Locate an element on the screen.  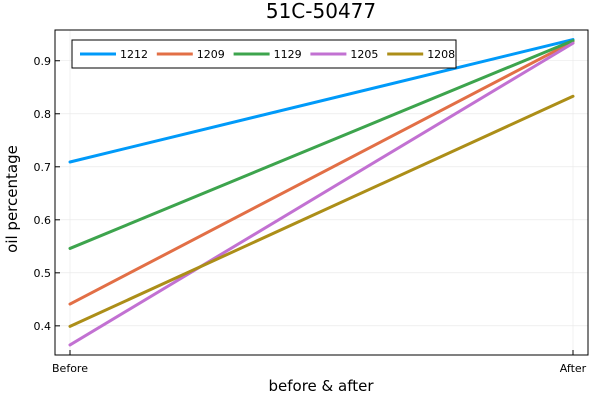
x-axis-ticks: Before After is located at coordinates (319, 362).